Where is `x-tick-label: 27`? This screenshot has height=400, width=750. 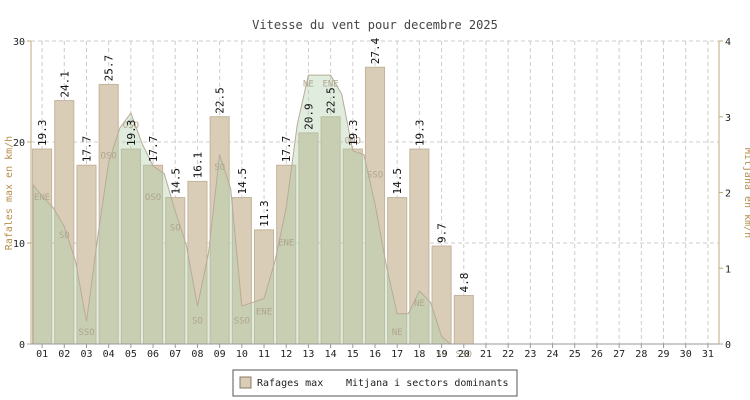 x-tick-label: 27 is located at coordinates (619, 354).